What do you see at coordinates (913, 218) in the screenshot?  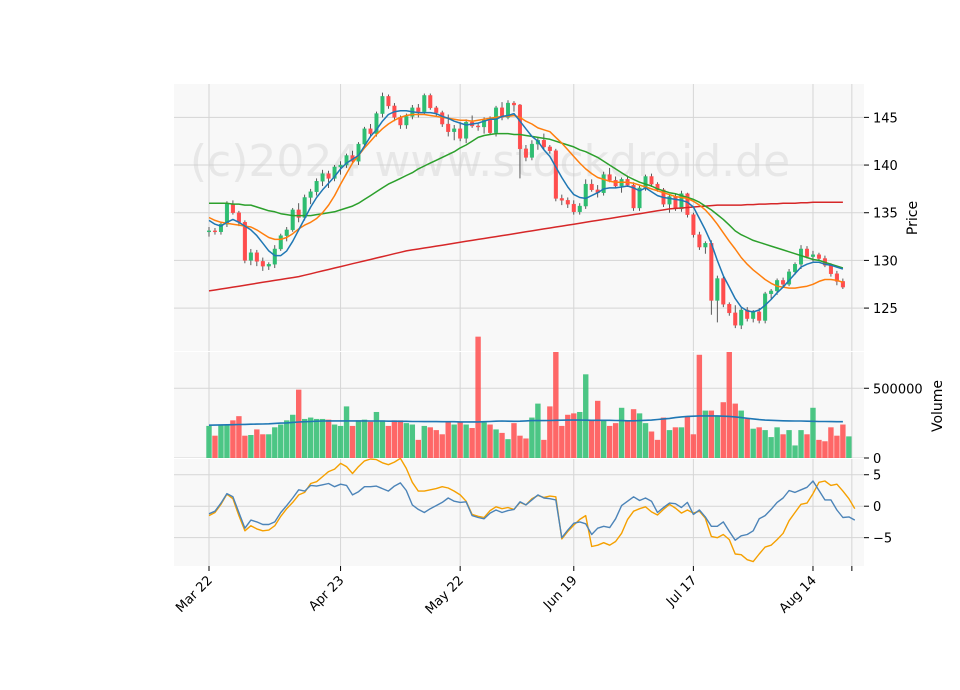 I see `price-axis-title: Price` at bounding box center [913, 218].